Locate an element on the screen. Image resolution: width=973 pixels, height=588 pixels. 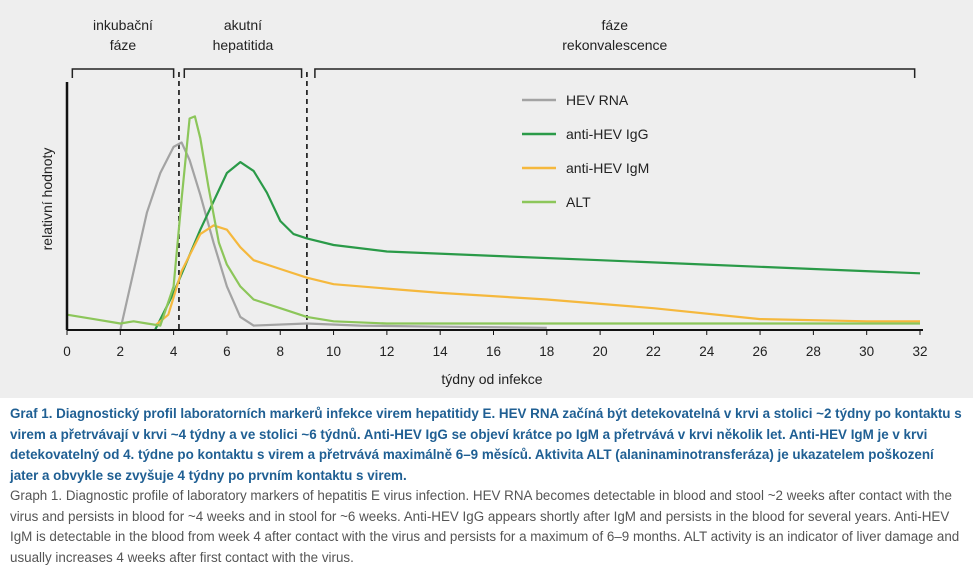
legend-label-4: ALT is located at coordinates (578, 202).